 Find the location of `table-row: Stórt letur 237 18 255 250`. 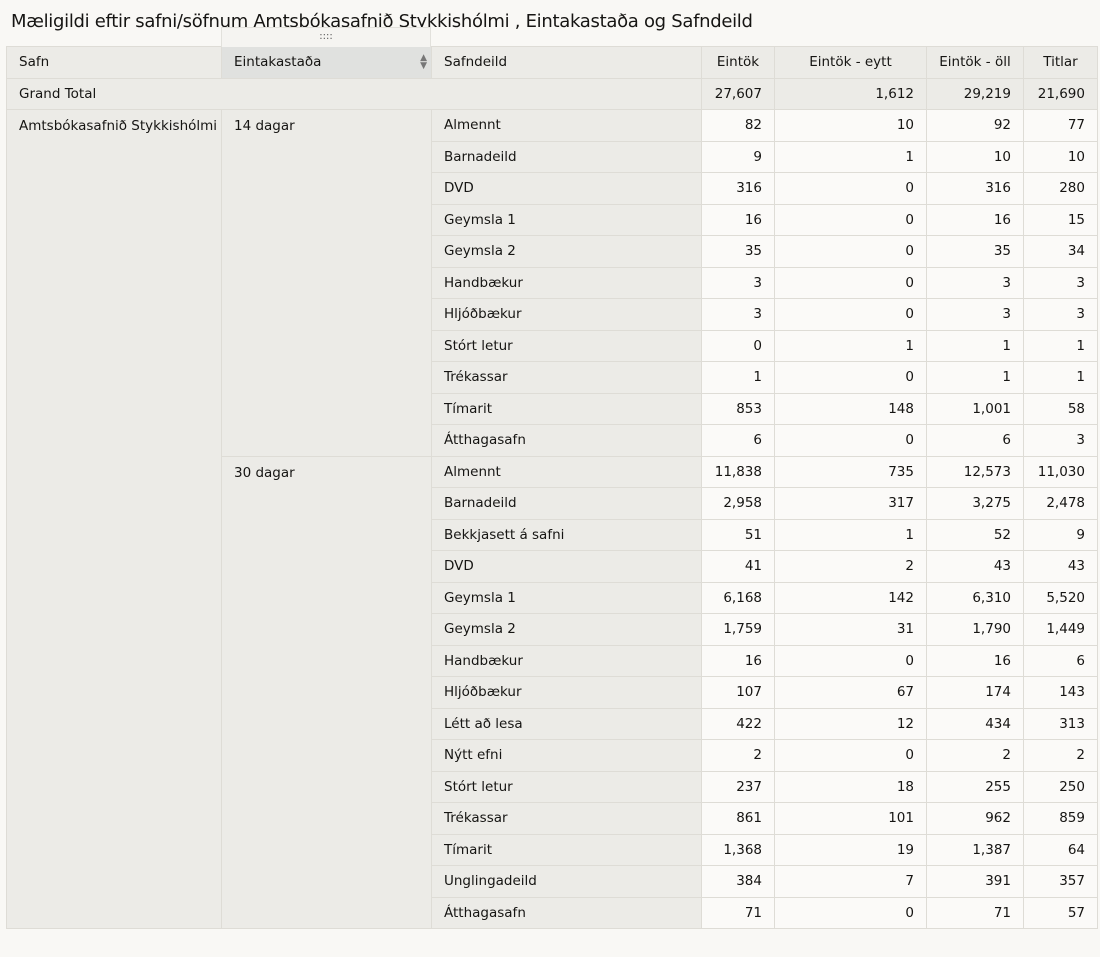

table-row: Stórt letur 237 18 255 250 is located at coordinates (552, 786).